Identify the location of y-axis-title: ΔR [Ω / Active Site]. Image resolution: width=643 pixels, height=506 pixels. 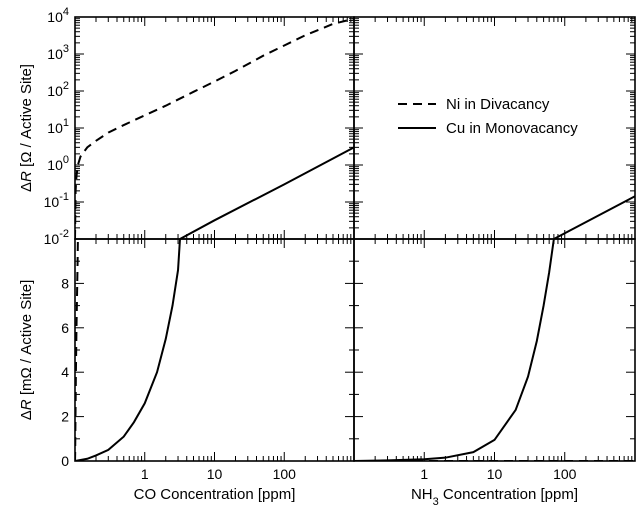
(26, 128).